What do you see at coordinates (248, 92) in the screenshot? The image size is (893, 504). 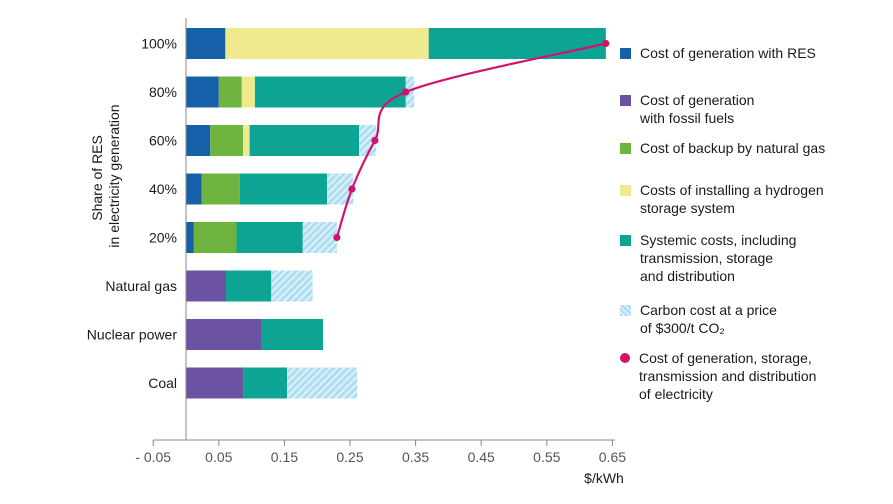 I see `bar-80-costs-of-installing-a-hydrogen` at bounding box center [248, 92].